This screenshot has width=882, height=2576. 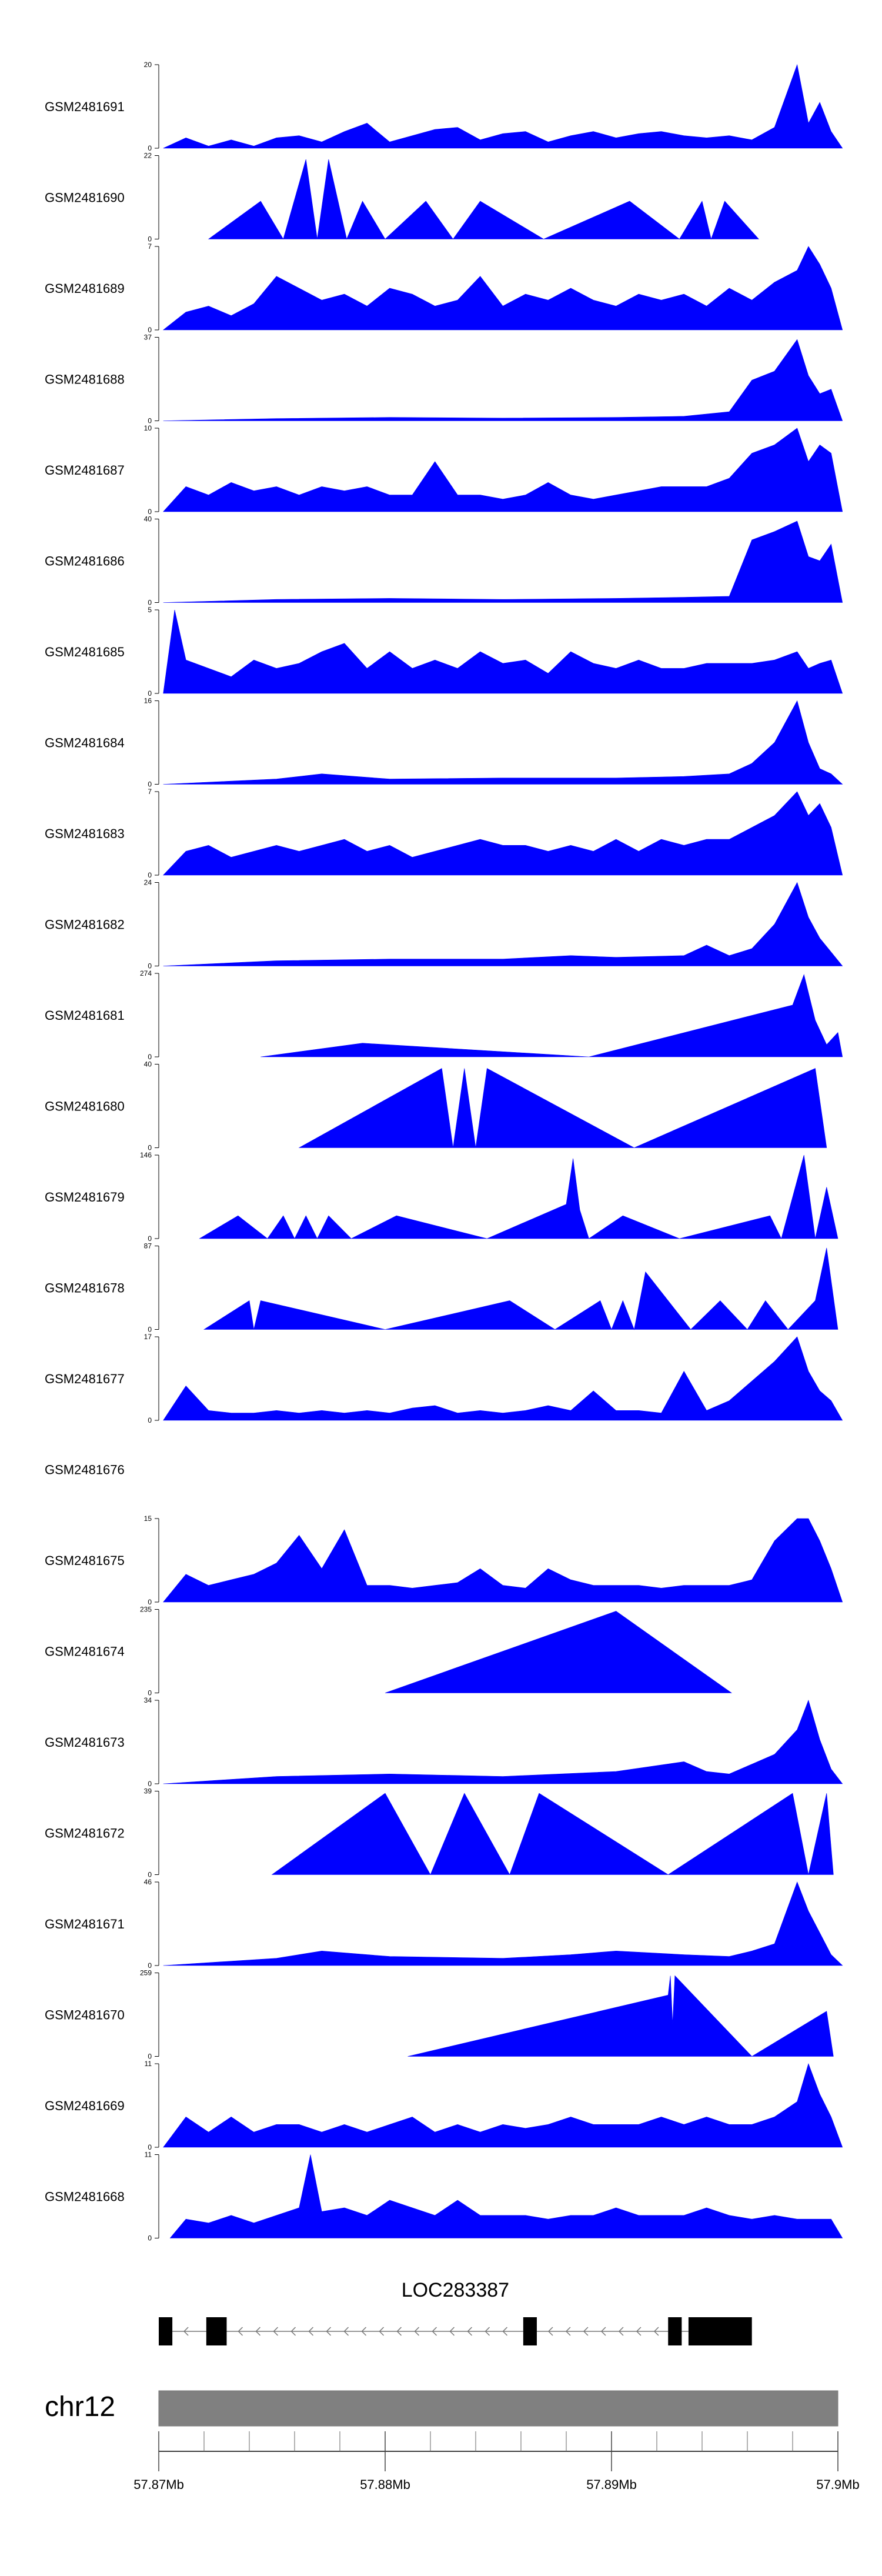 I want to click on y-axis-tick-label: 10, so click(x=148, y=428).